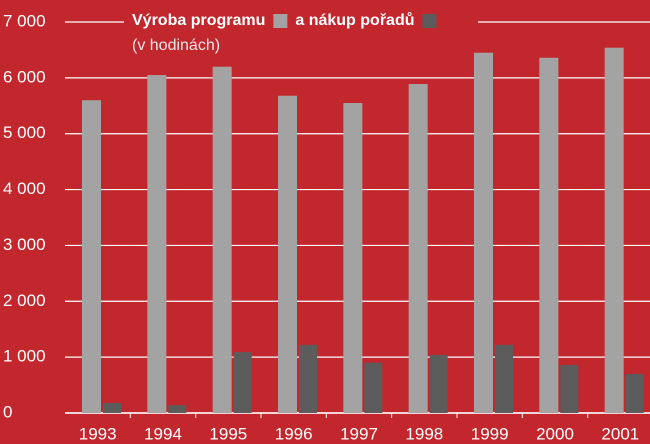 This screenshot has height=444, width=650. I want to click on y-tick-label: 4 000, so click(24, 188).